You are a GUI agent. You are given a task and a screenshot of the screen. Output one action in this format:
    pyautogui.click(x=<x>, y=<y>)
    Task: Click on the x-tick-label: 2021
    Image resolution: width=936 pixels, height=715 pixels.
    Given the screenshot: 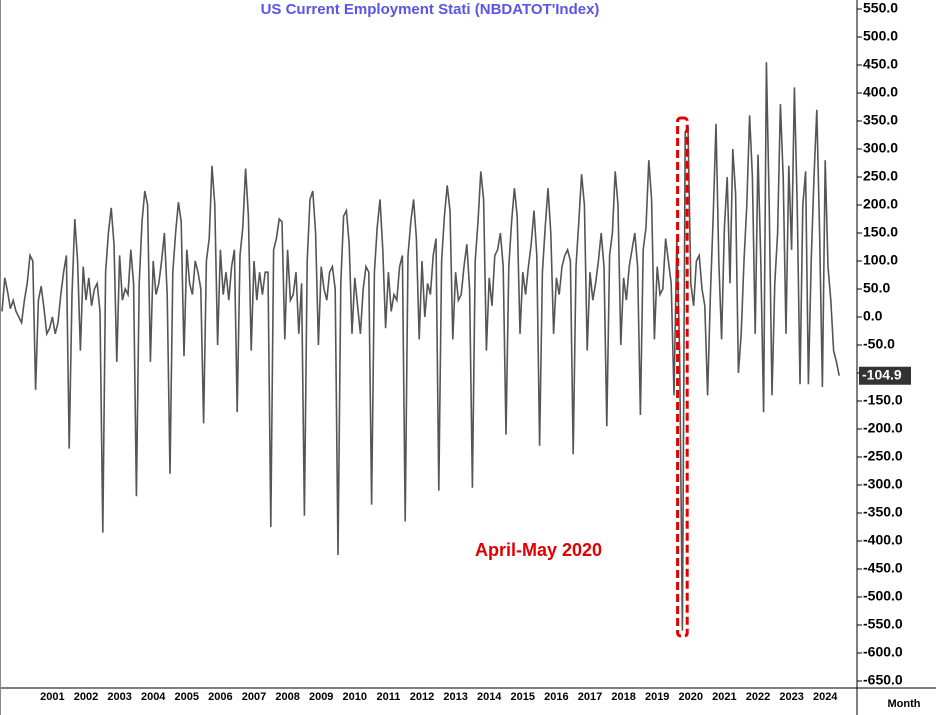 What is the action you would take?
    pyautogui.click(x=724, y=697)
    